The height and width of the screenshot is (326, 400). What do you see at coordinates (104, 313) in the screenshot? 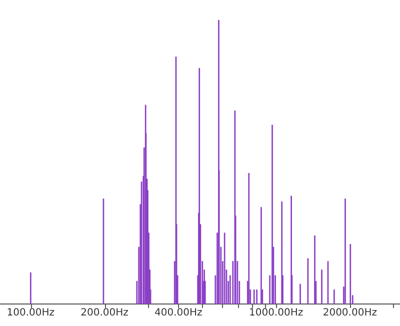
I see `x-tick-label: 200.00Hz` at bounding box center [104, 313].